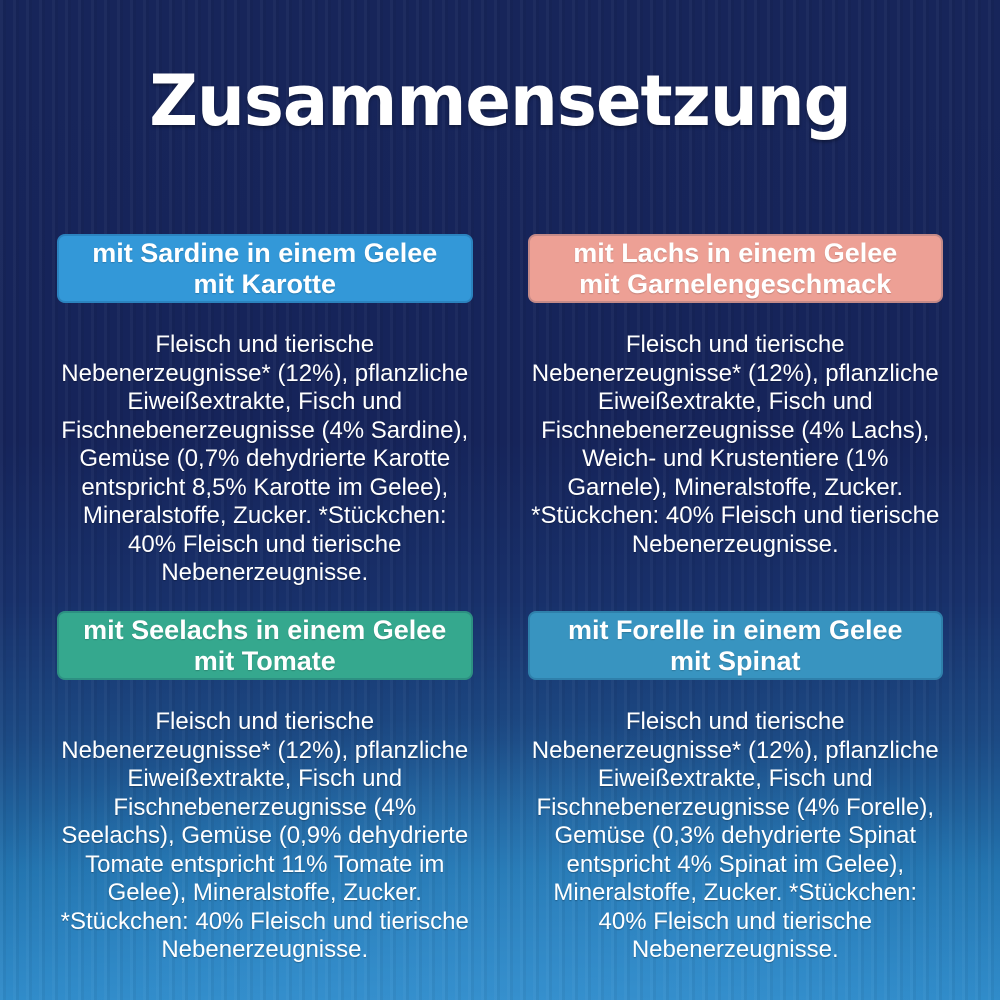 The image size is (1000, 1000). I want to click on section-header-forelle-spinat: mit Forelle in einem Gelee mit Spinat, so click(735, 645).